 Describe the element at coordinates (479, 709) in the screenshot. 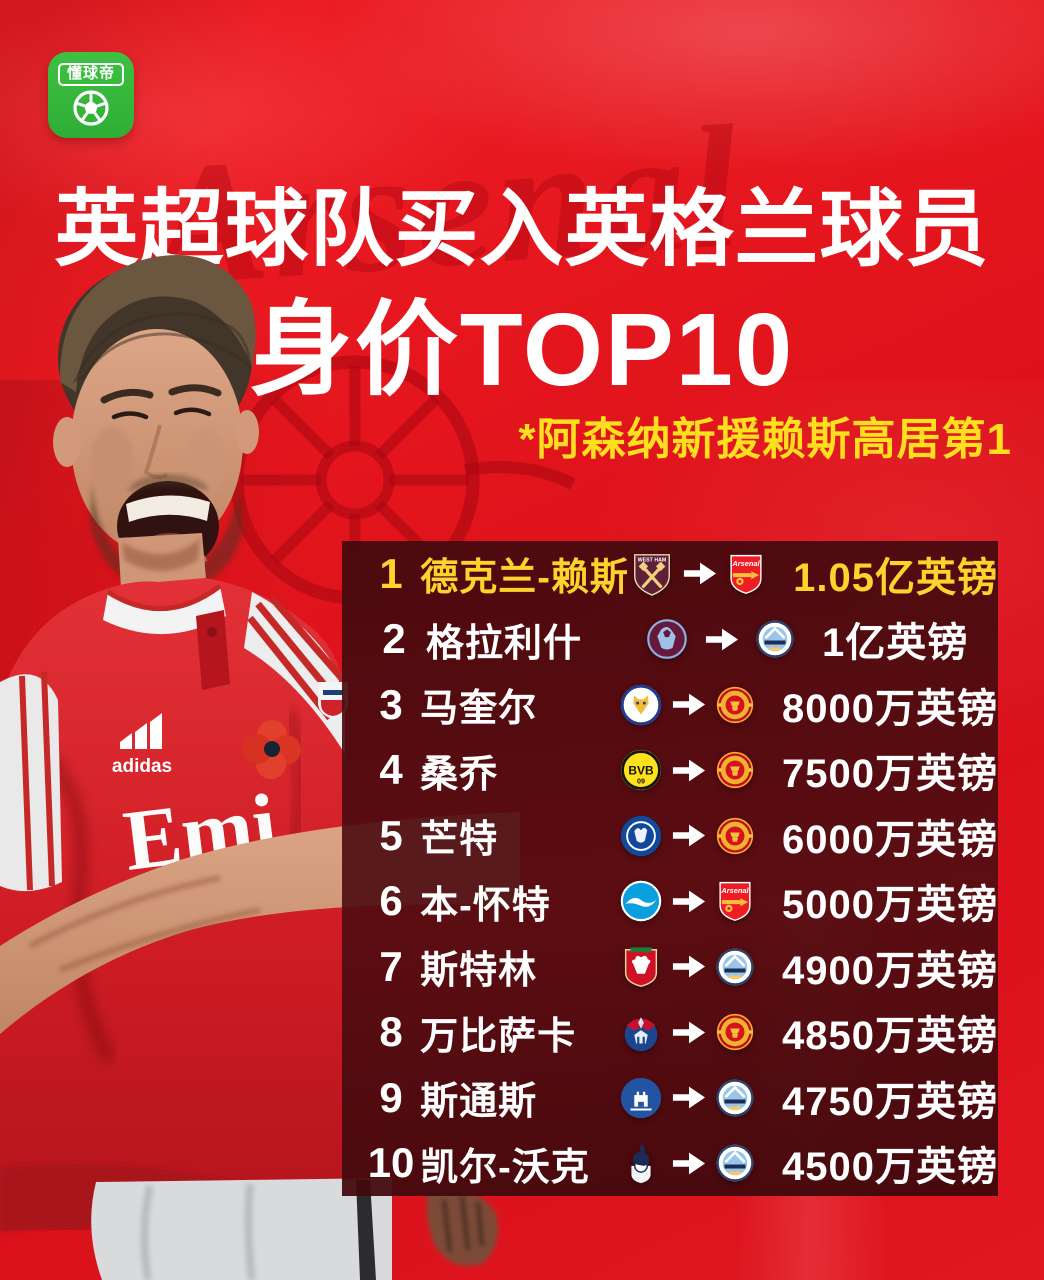

I see `player-name: 马奎尔` at that location.